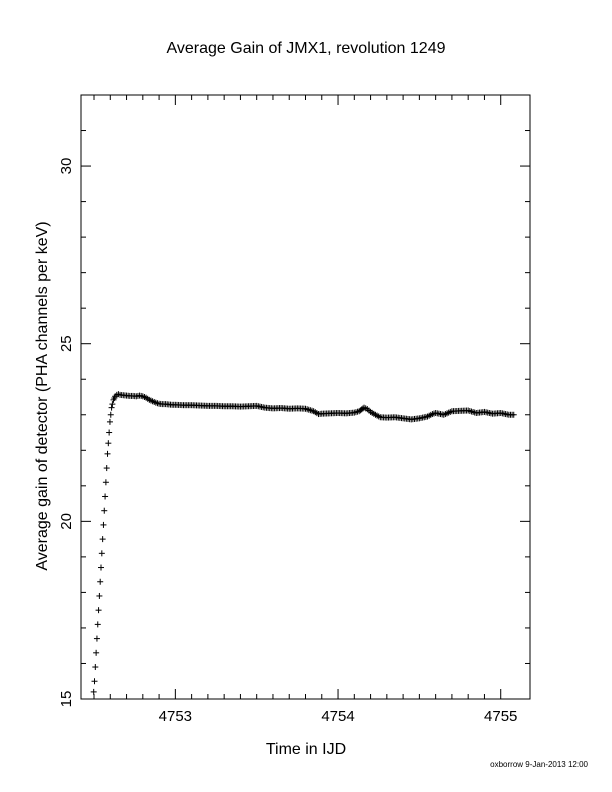 This screenshot has width=612, height=792. What do you see at coordinates (306, 749) in the screenshot?
I see `x-axis-label: Time in IJD` at bounding box center [306, 749].